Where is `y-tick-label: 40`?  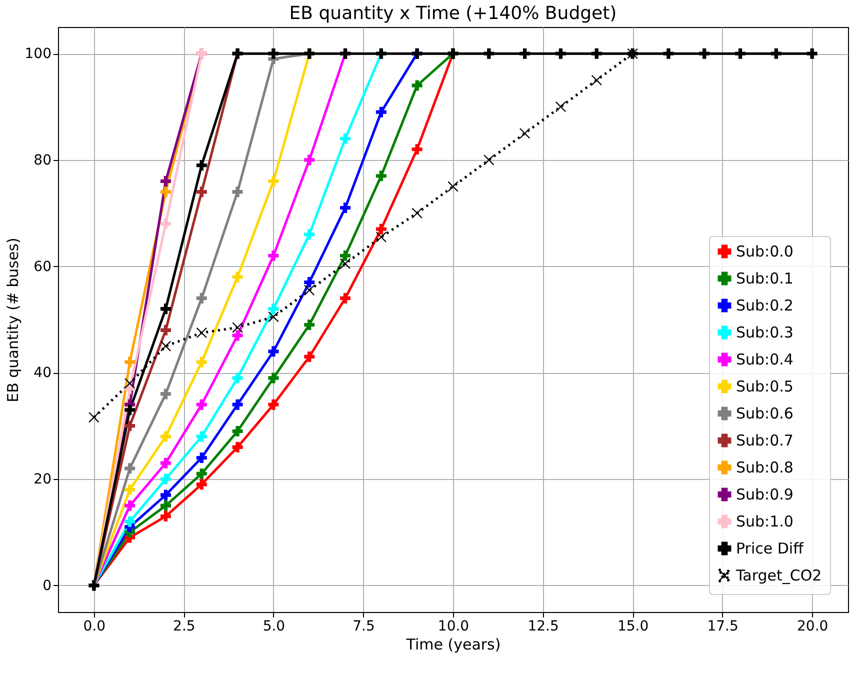 y-tick-label: 40 is located at coordinates (43, 373).